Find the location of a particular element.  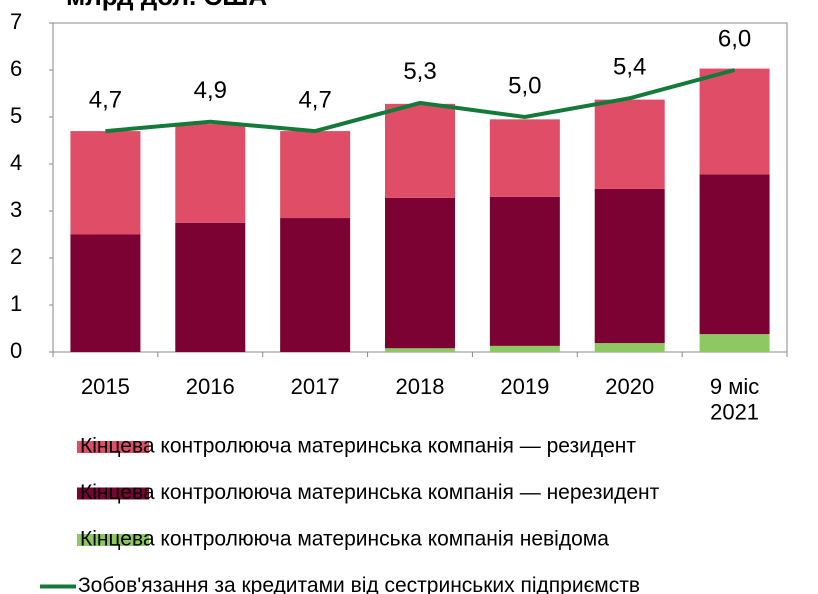

data-label: 5,0 is located at coordinates (524, 85).